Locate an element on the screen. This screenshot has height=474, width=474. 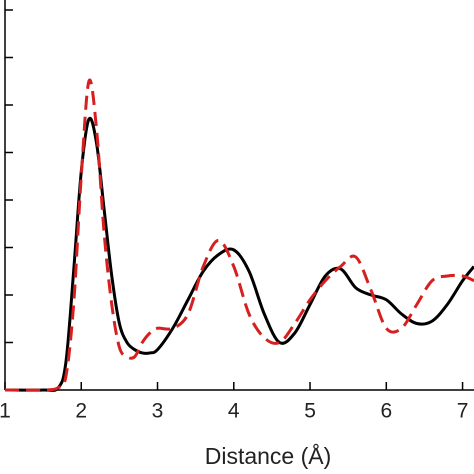
x-axis-label: Distance (Å) is located at coordinates (268, 455).